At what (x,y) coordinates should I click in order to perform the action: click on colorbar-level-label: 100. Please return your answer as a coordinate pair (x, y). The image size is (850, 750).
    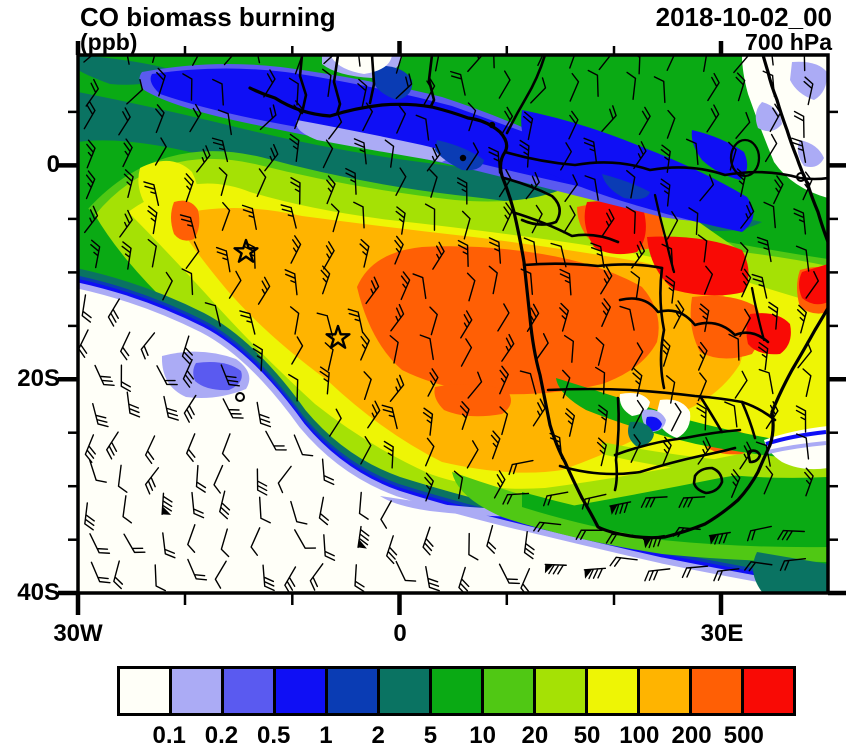
    Looking at the image, I should click on (639, 735).